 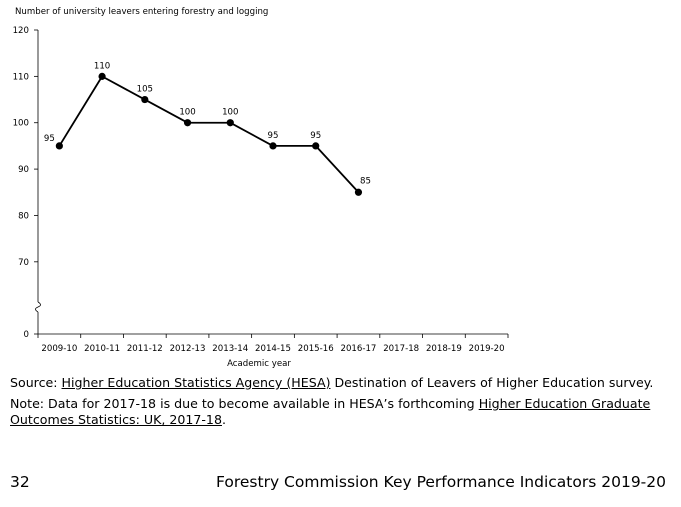 What do you see at coordinates (27, 183) in the screenshot?
I see `y-axis: 0 70 80 90 100 110 120` at bounding box center [27, 183].